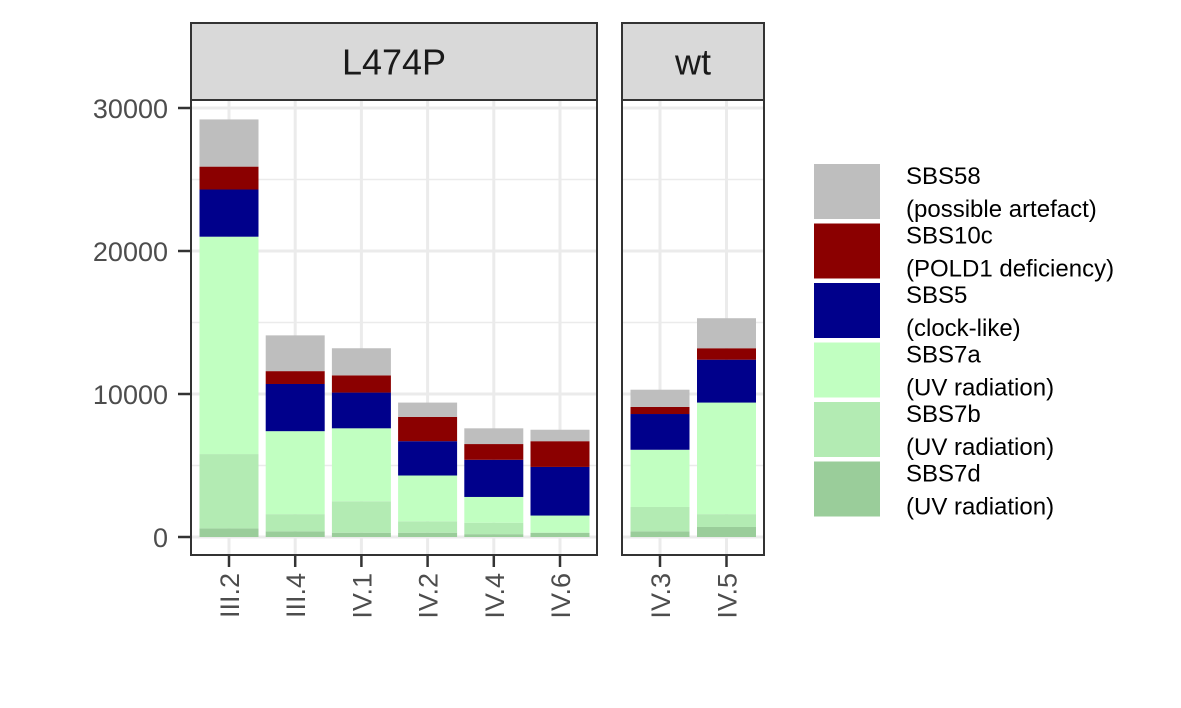 The height and width of the screenshot is (708, 1181). What do you see at coordinates (660, 534) in the screenshot?
I see `bar-segment-sbs7d-iv.3` at bounding box center [660, 534].